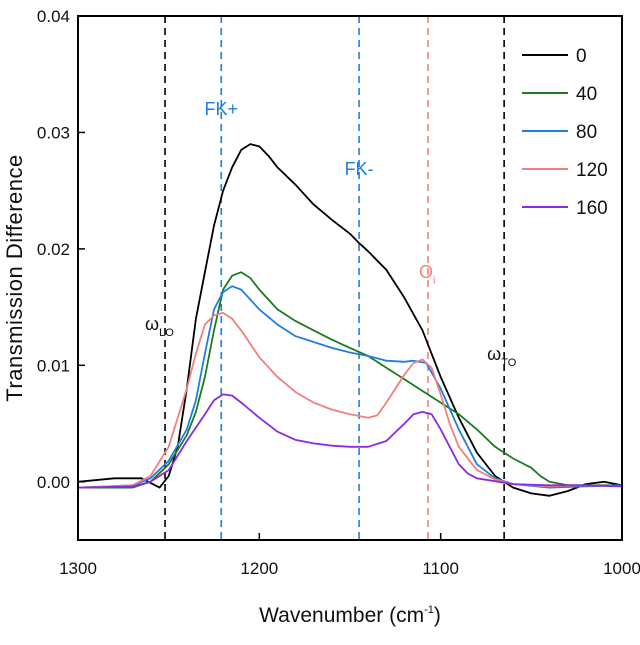  What do you see at coordinates (53, 482) in the screenshot?
I see `y-tick-label: 0.00` at bounding box center [53, 482].